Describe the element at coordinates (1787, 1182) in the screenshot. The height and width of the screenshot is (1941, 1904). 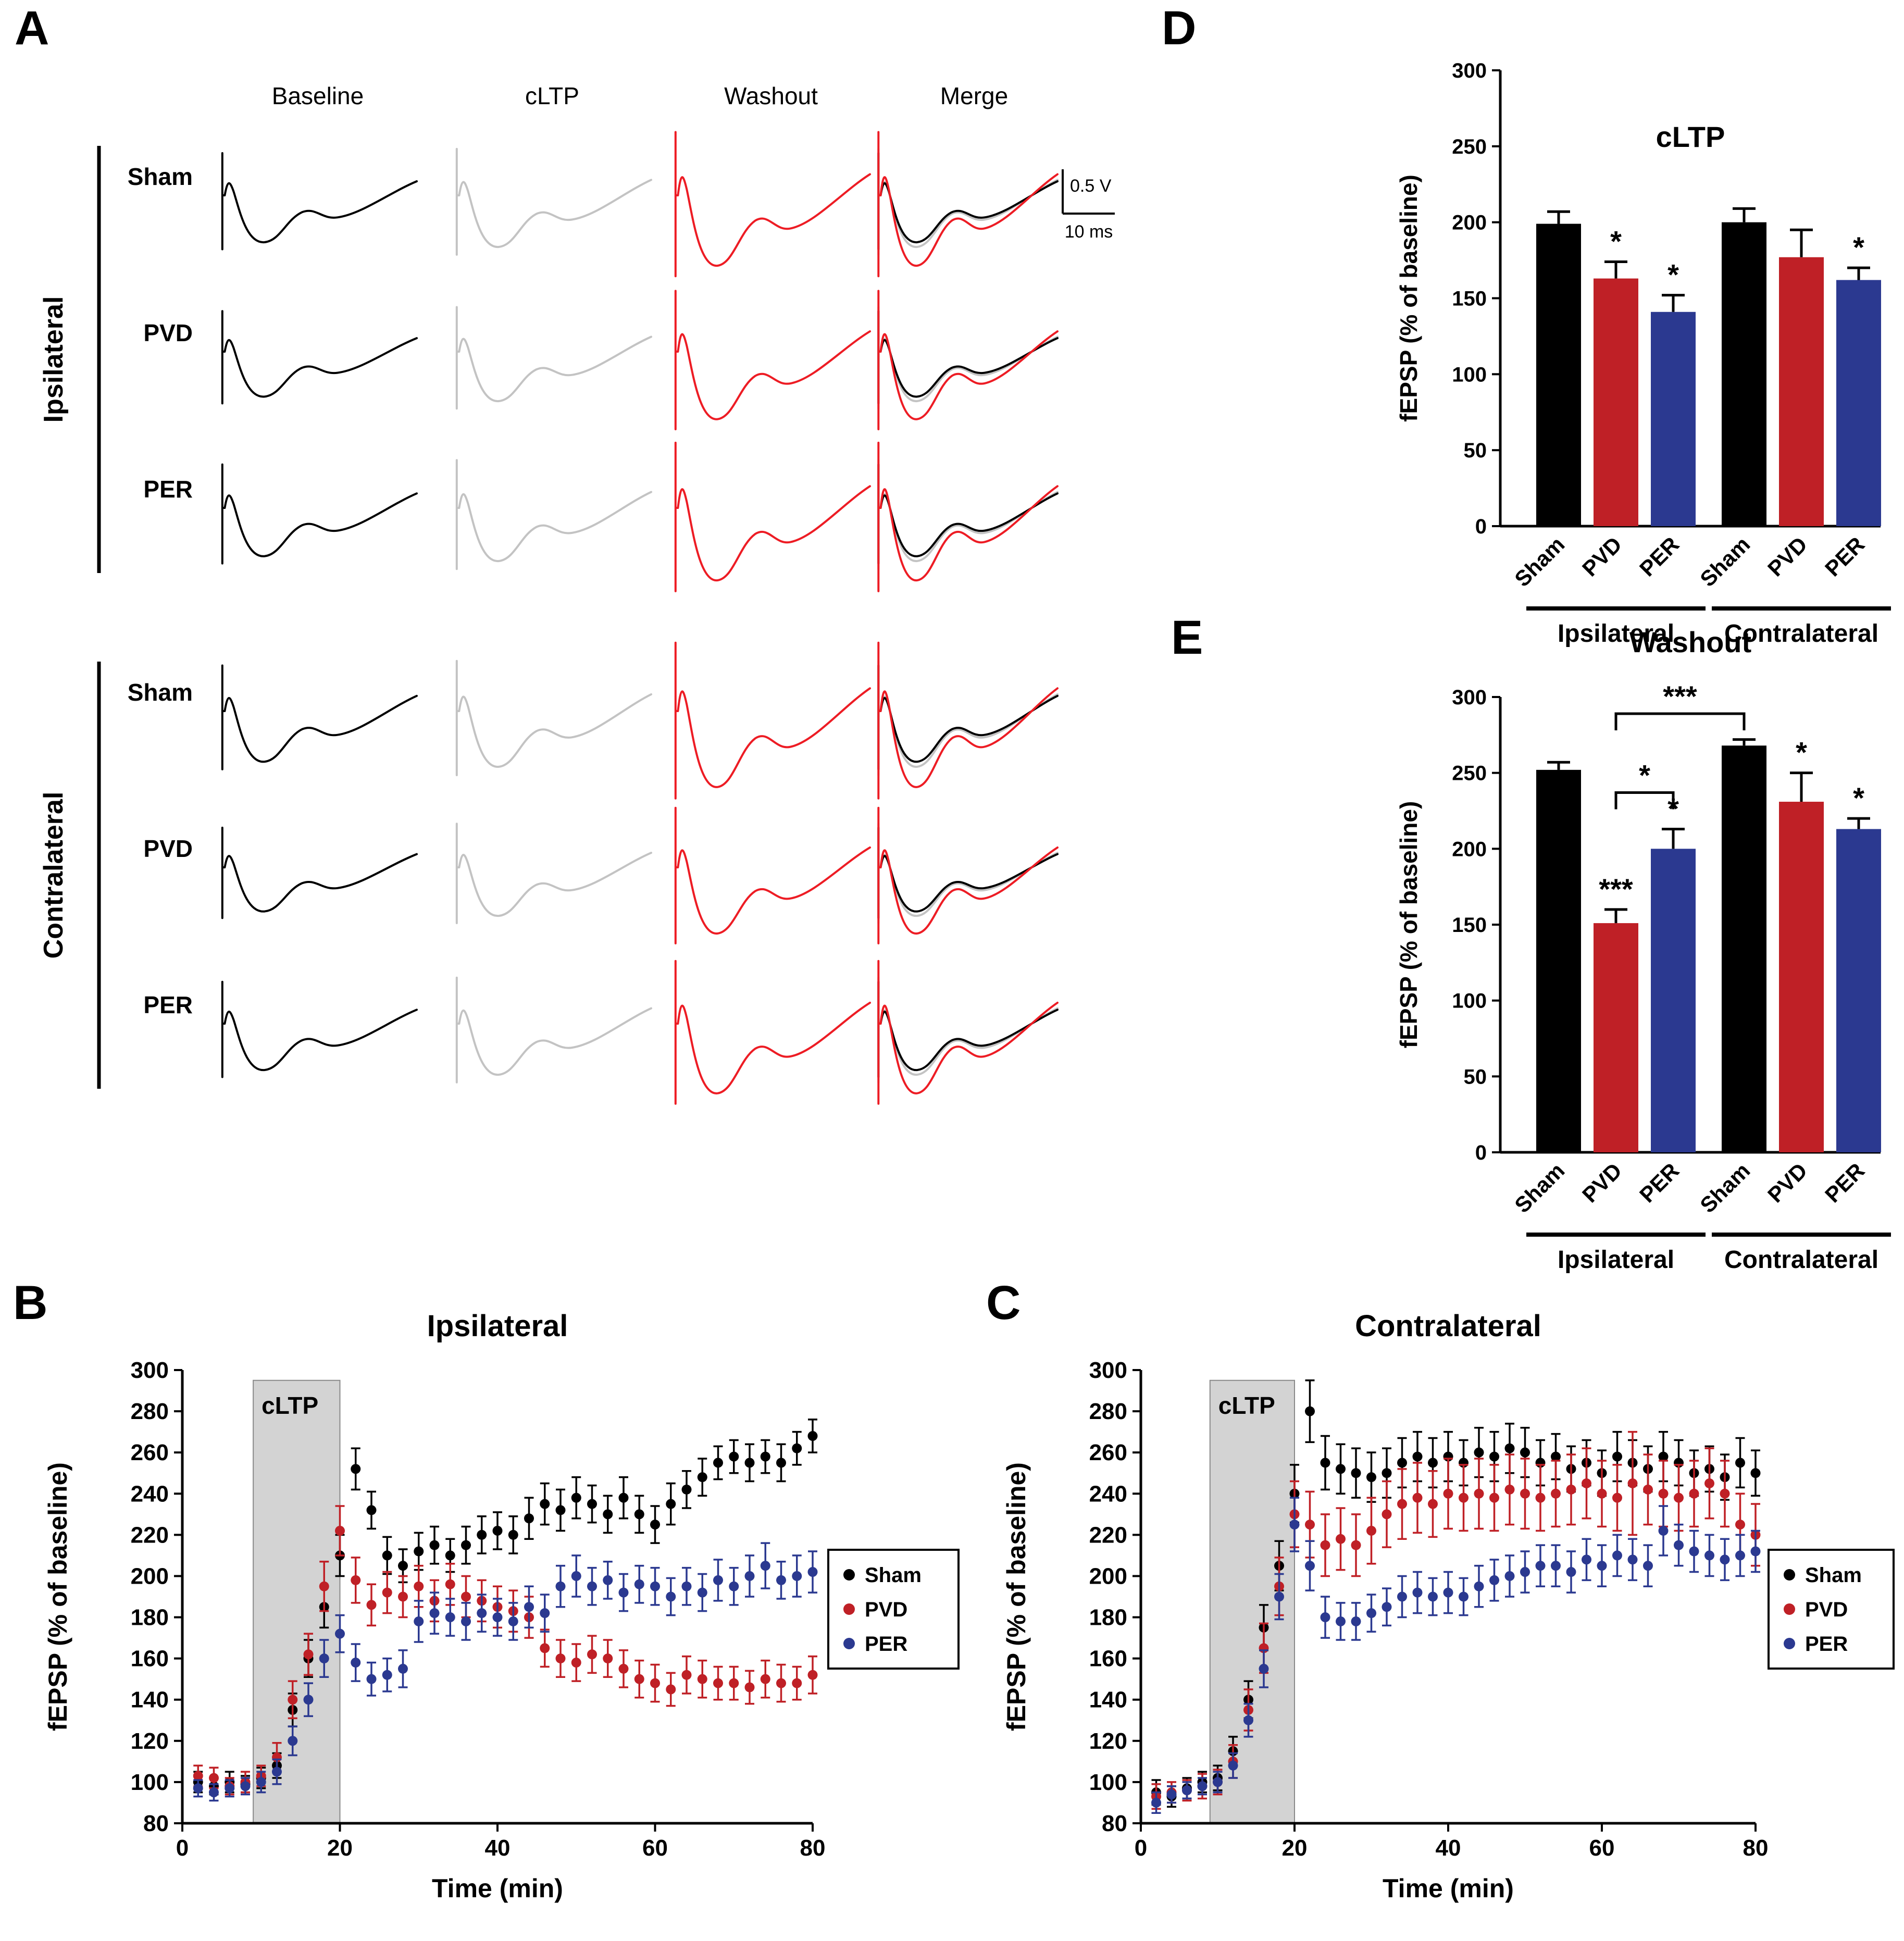
I see `x-category-label: PVD` at that location.